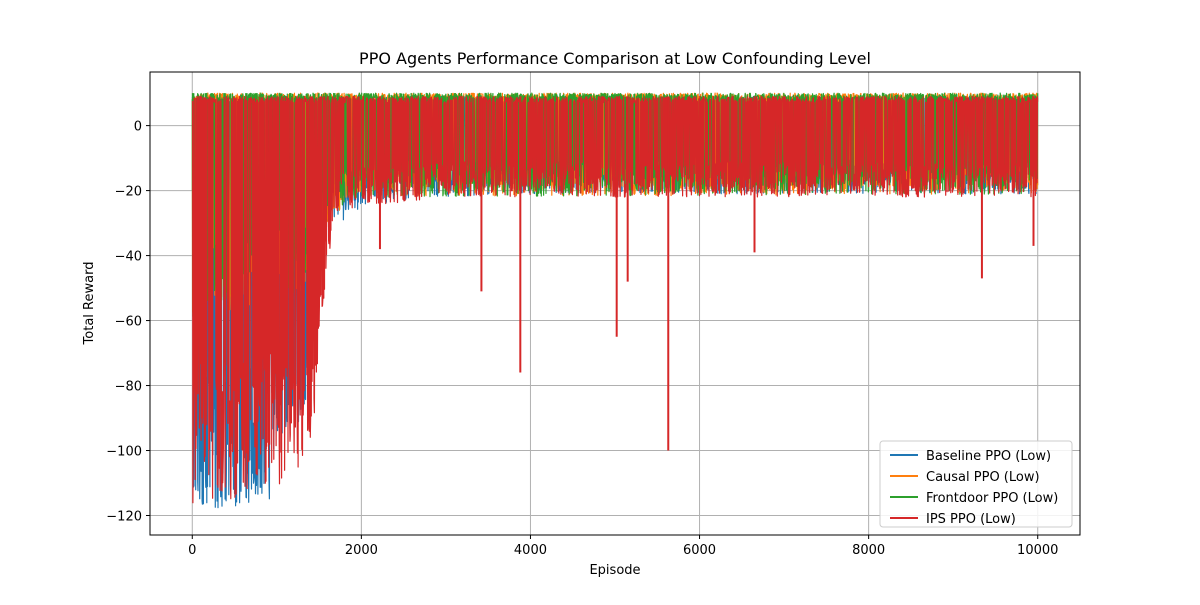 The image size is (1200, 605). What do you see at coordinates (983, 477) in the screenshot?
I see `legend-label: Causal PPO (Low)` at bounding box center [983, 477].